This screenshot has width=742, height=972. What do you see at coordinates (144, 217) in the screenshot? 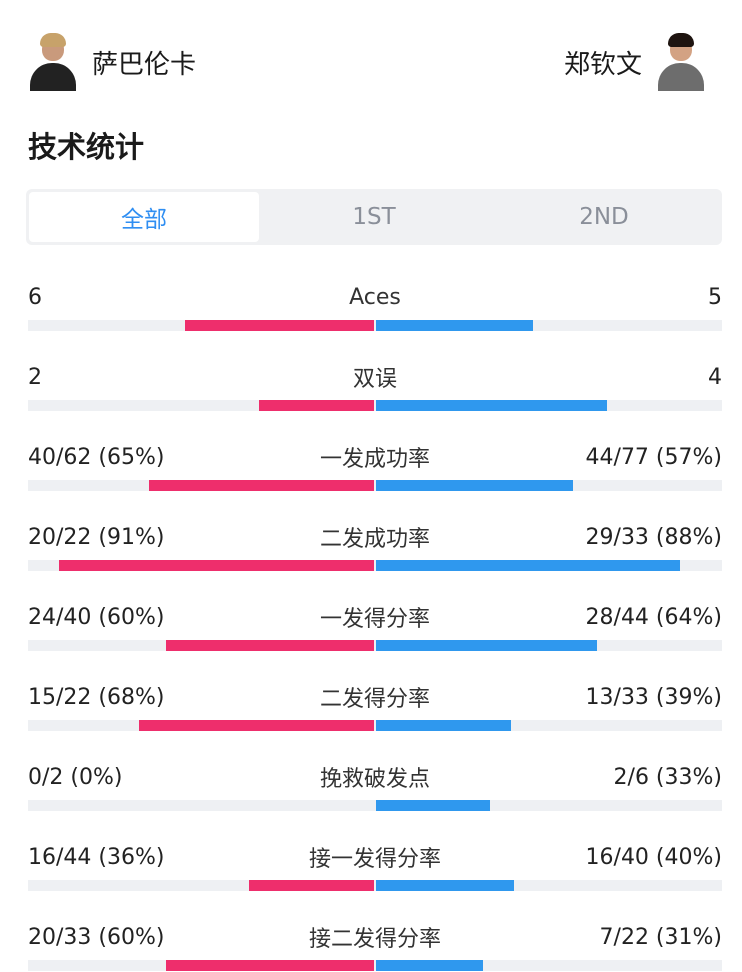
I see `tab-all: 全部` at bounding box center [144, 217].